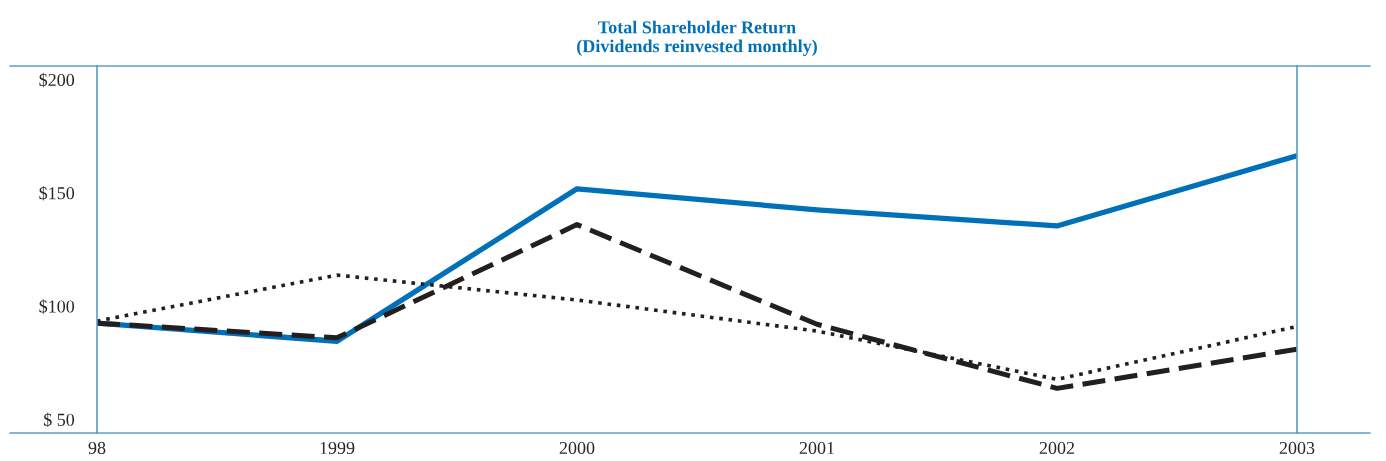  I want to click on x-tick-label: 1999, so click(337, 448).